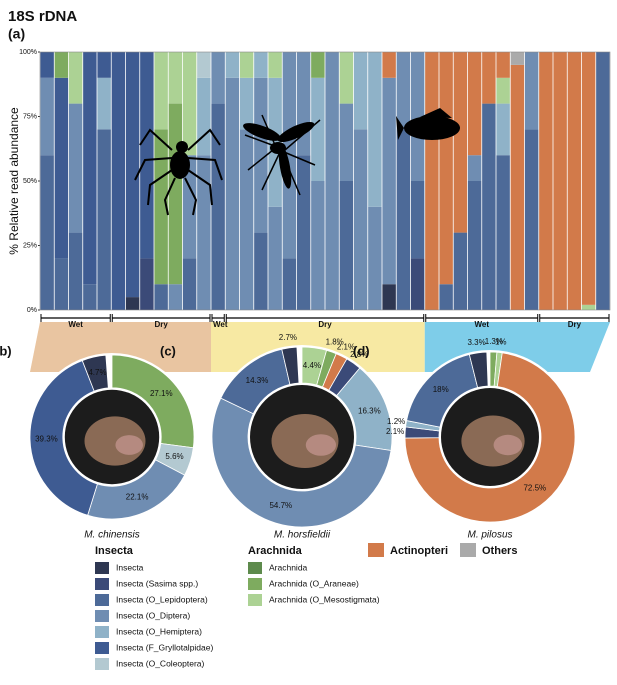  What do you see at coordinates (501, 342) in the screenshot?
I see `slice-label: 1%` at bounding box center [501, 342].